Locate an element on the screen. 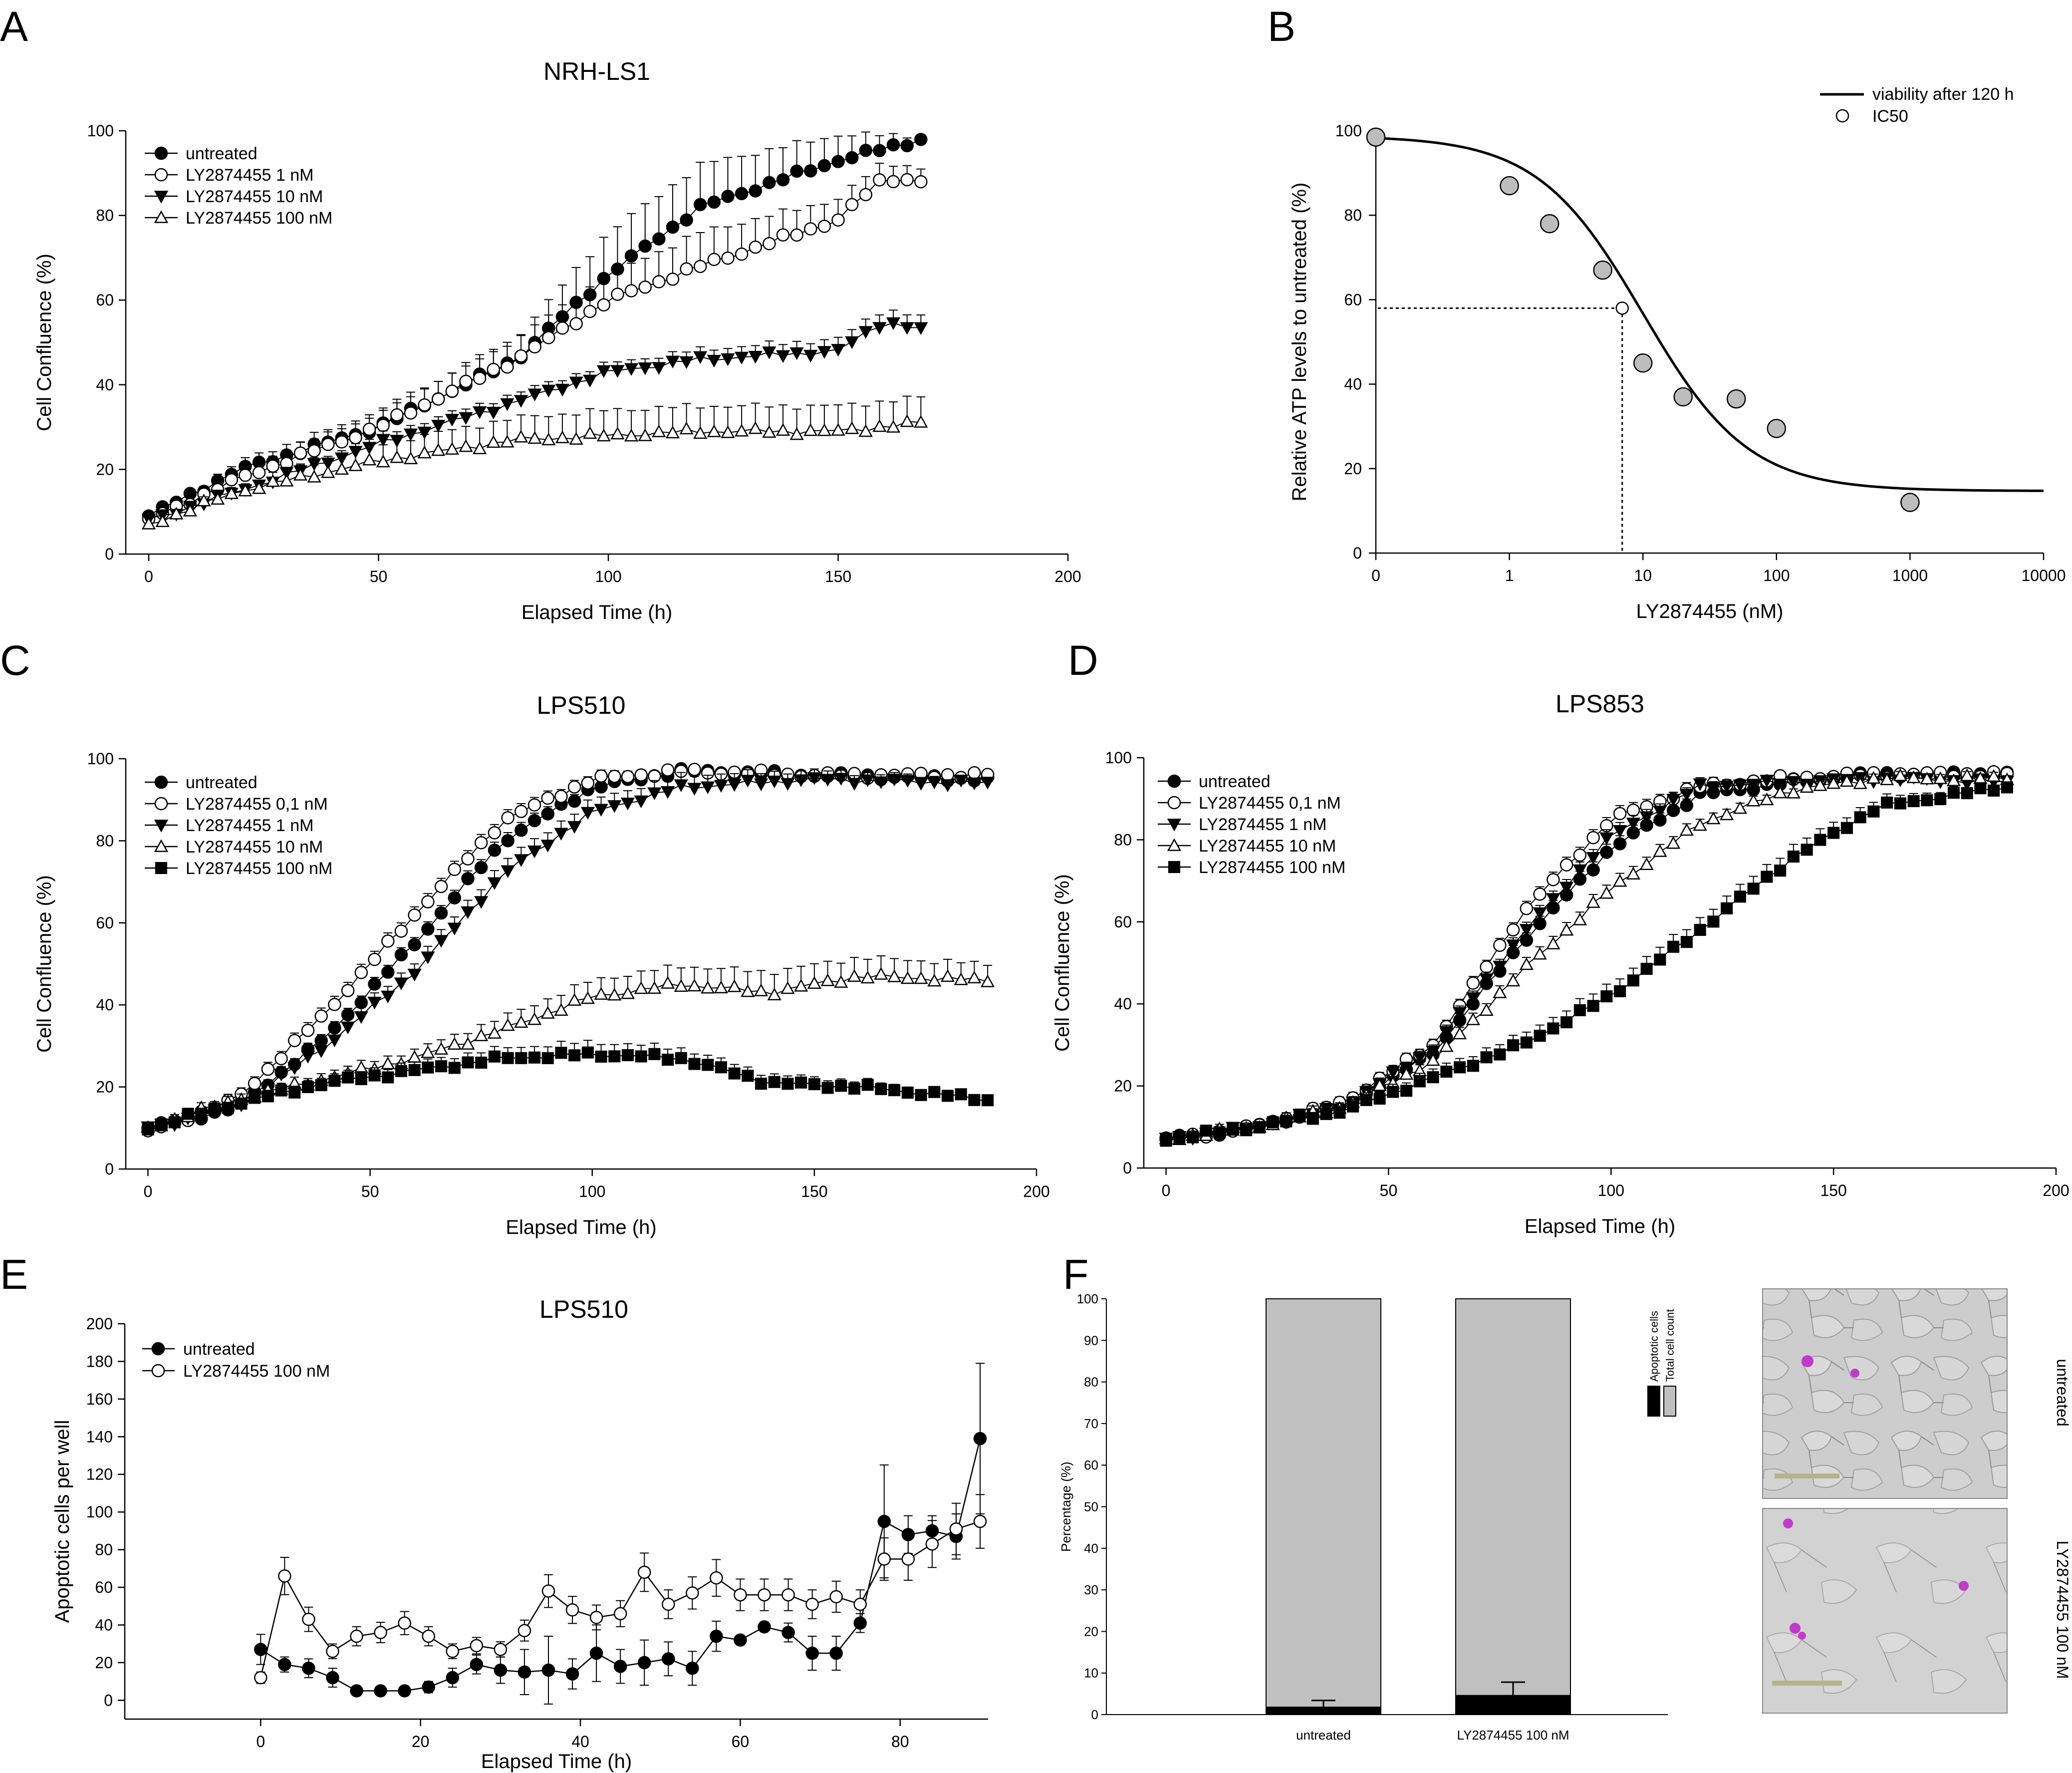  legend-label: LY2874455 0,1 nM is located at coordinates (1270, 803).